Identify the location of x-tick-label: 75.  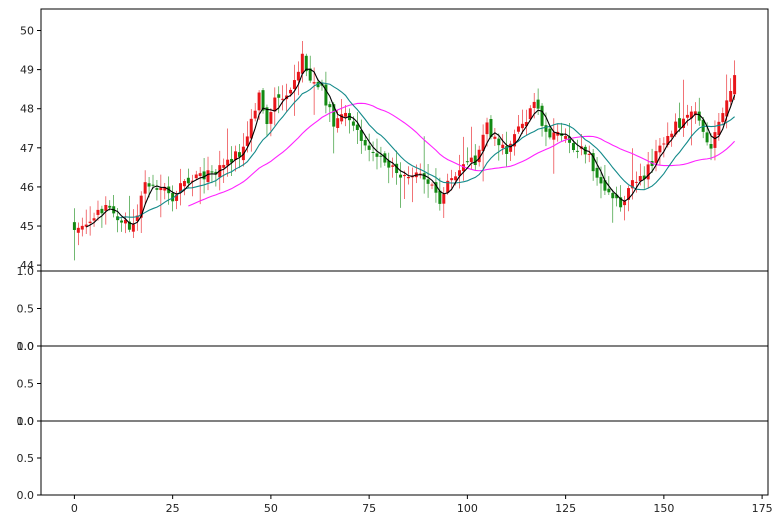
(369, 508).